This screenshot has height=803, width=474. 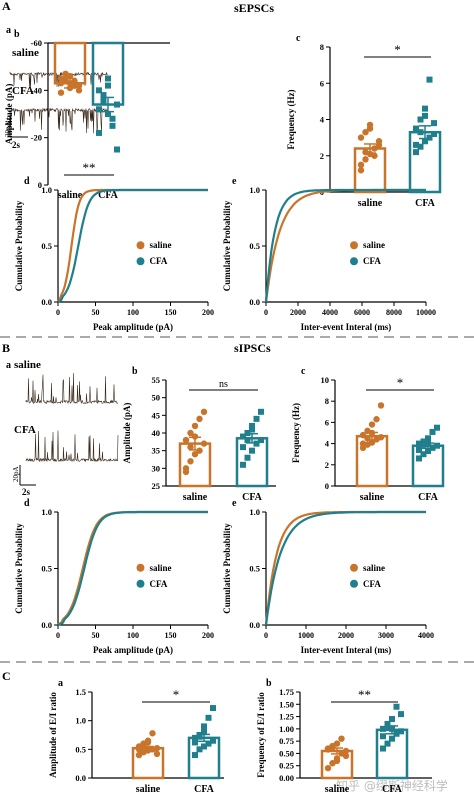 What do you see at coordinates (26, 492) in the screenshot?
I see `scale-x-label-b: 2s` at bounding box center [26, 492].